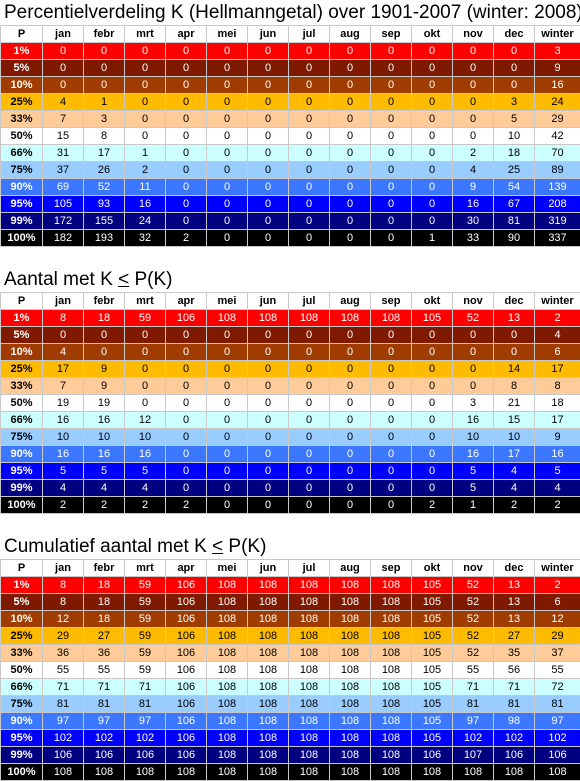 This screenshot has width=580, height=781. What do you see at coordinates (473, 738) in the screenshot?
I see `table-cell: 102` at bounding box center [473, 738].